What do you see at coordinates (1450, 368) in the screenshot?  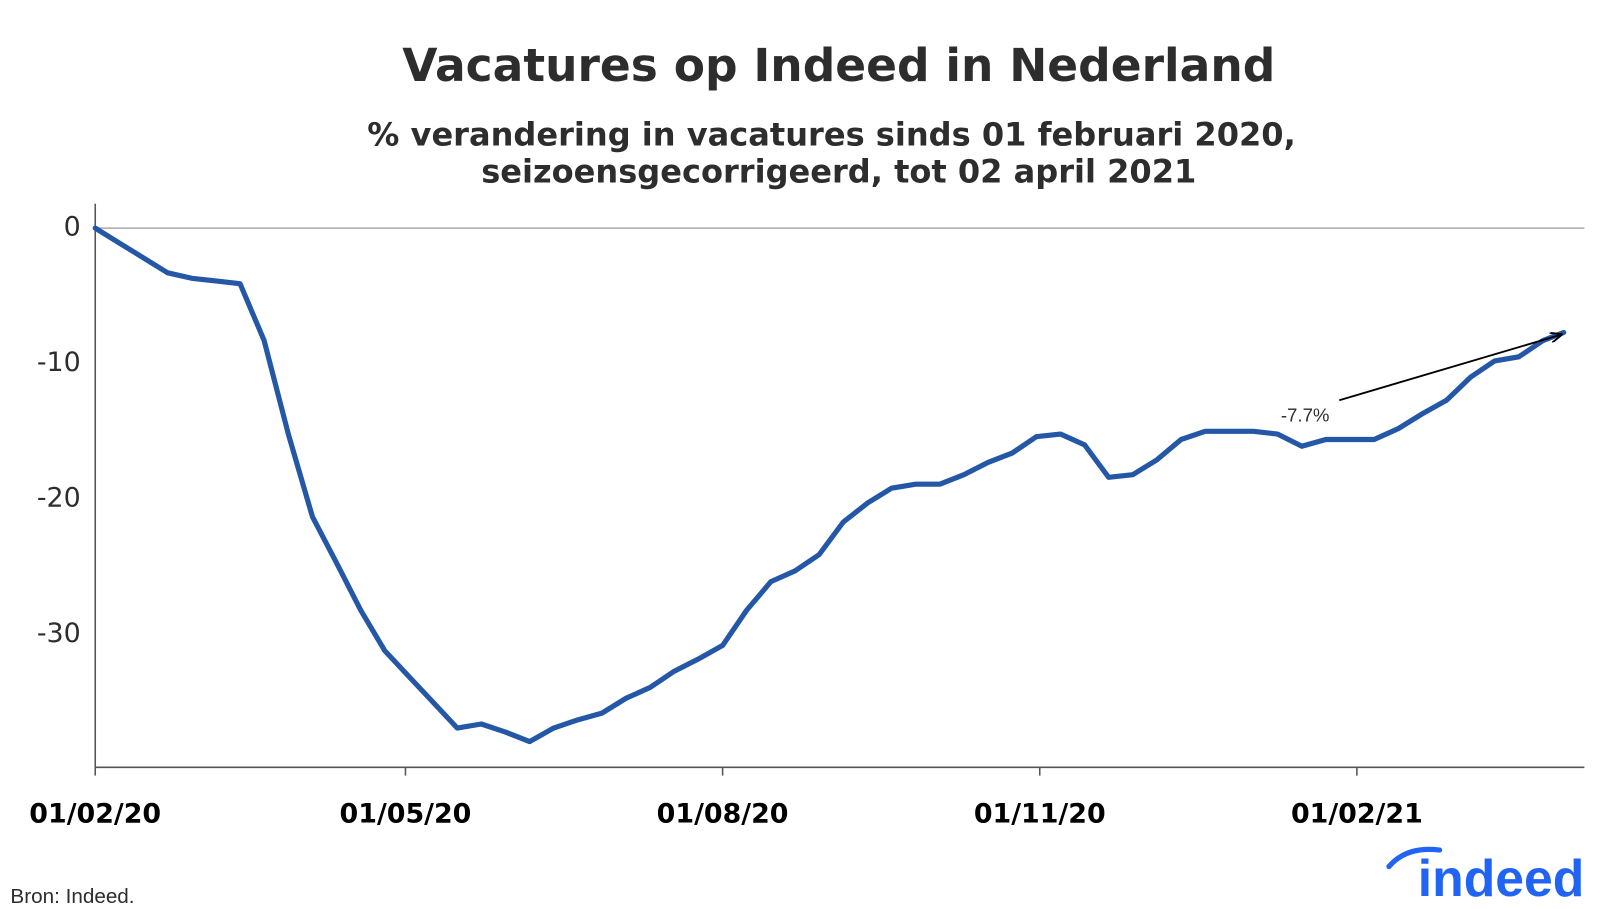 I see `annotation-arrow` at bounding box center [1450, 368].